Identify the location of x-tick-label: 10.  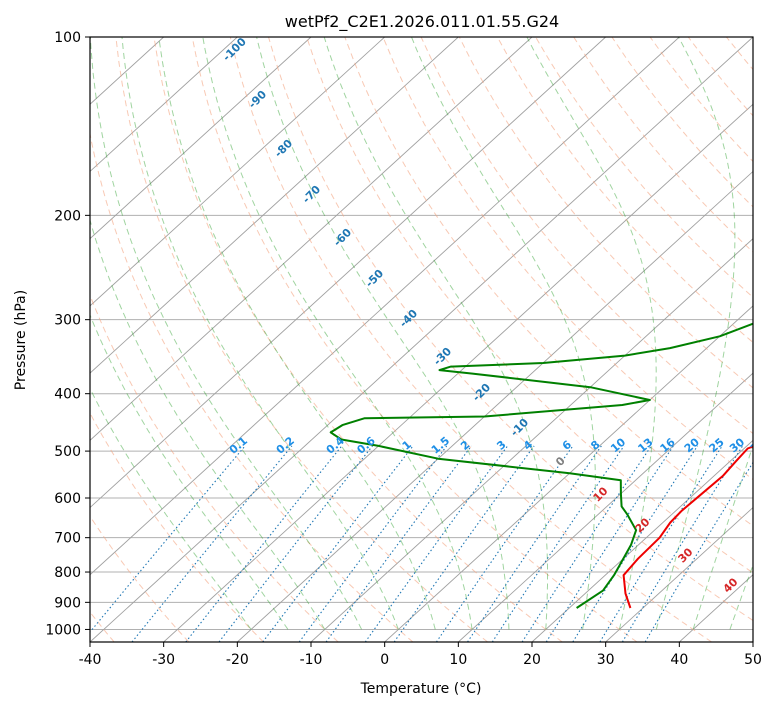
(458, 660).